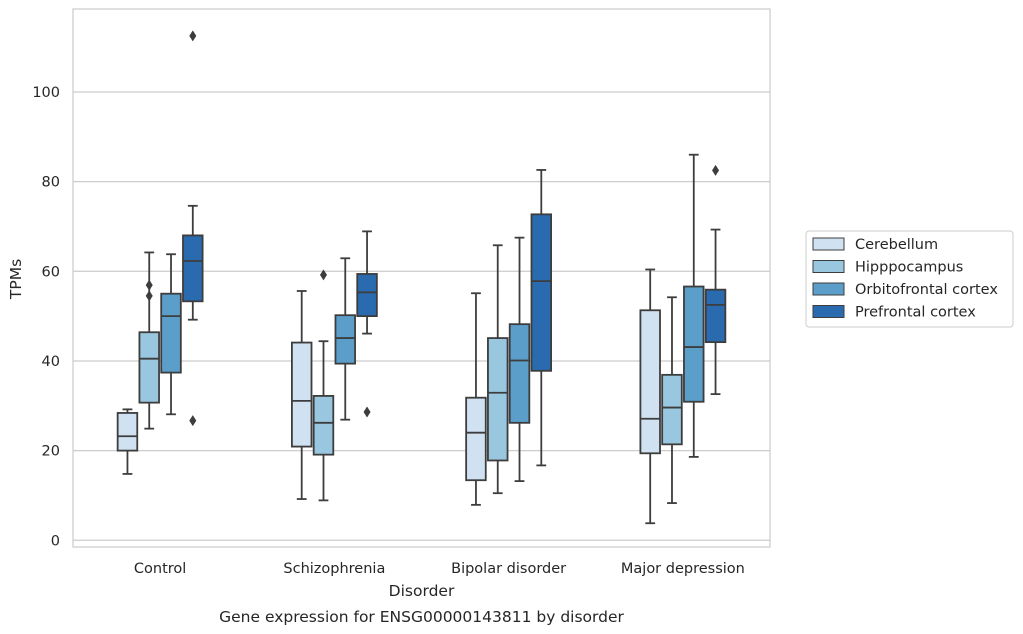  Describe the element at coordinates (160, 569) in the screenshot. I see `x-tick-label: Control` at that location.